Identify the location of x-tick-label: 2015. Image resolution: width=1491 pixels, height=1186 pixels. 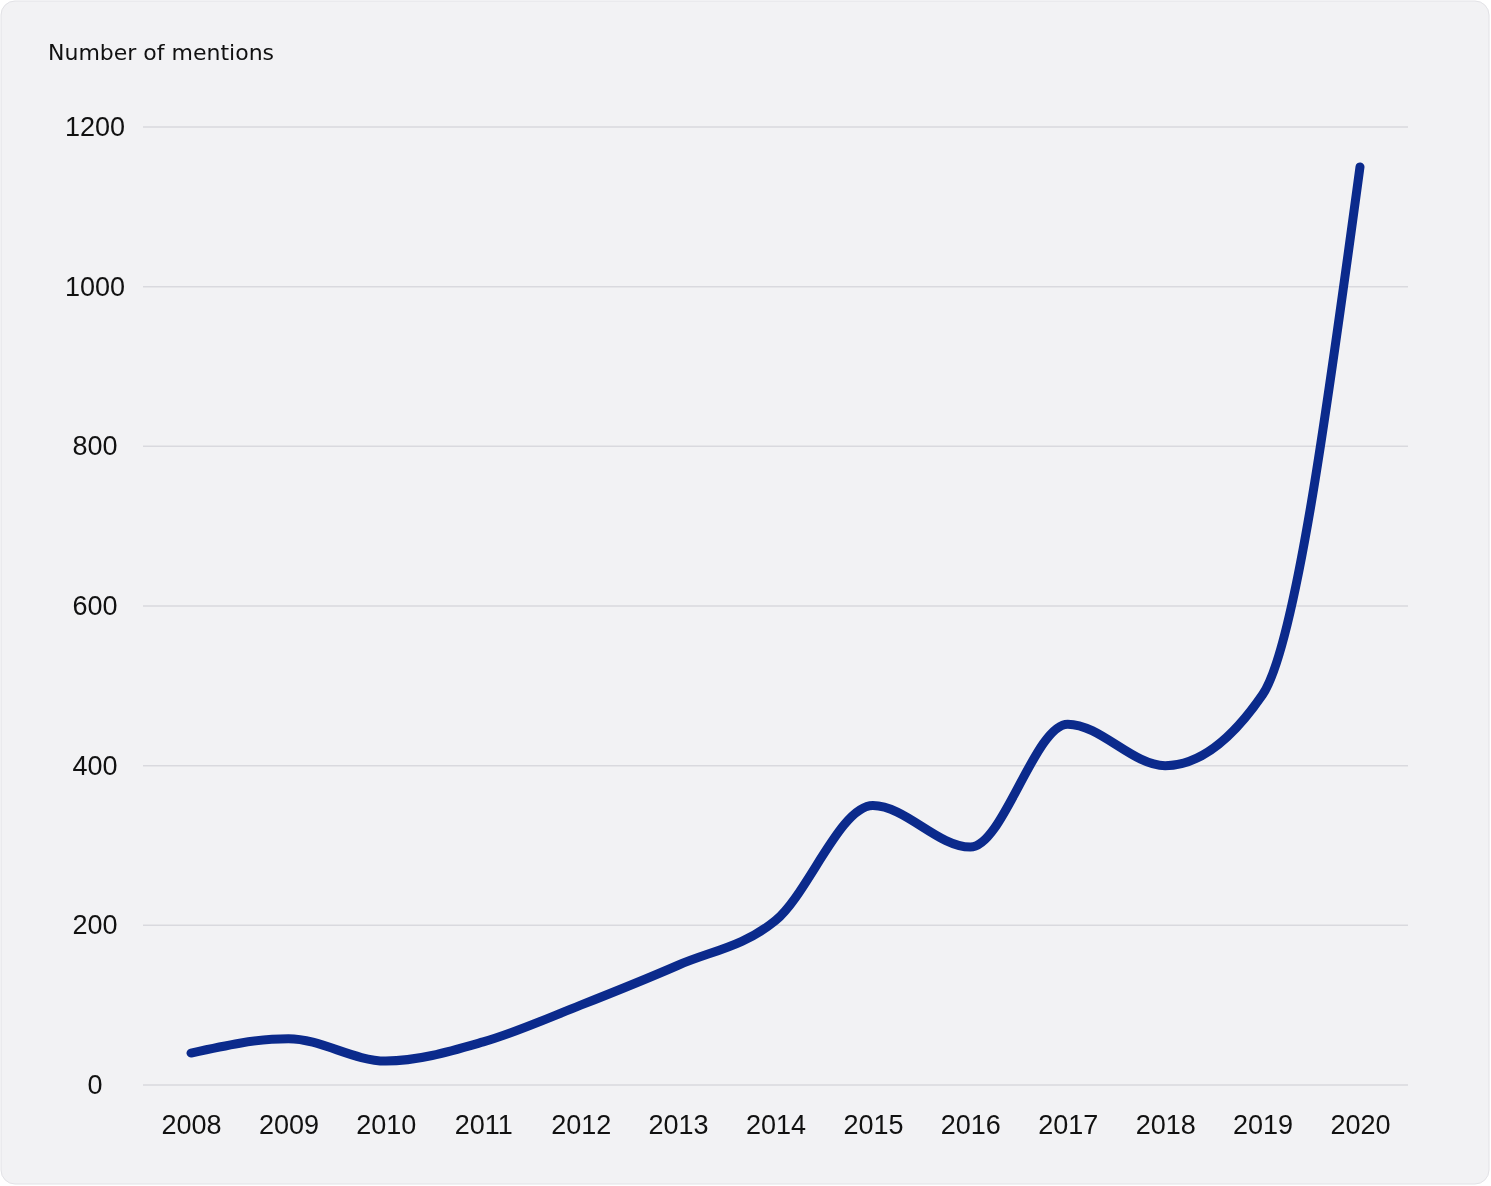
(873, 1124).